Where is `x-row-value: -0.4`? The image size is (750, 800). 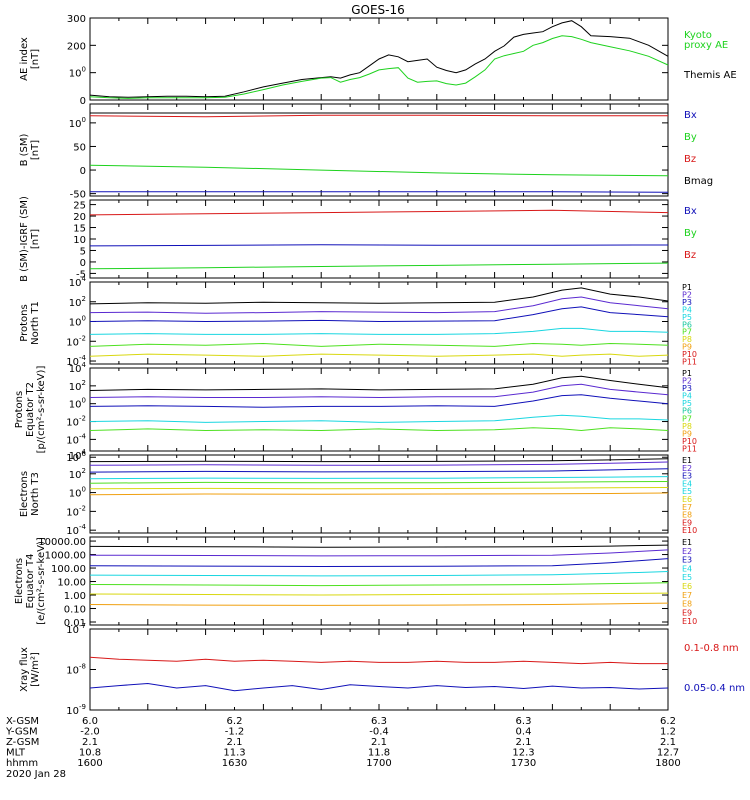
x-row-value: -0.4 is located at coordinates (379, 732).